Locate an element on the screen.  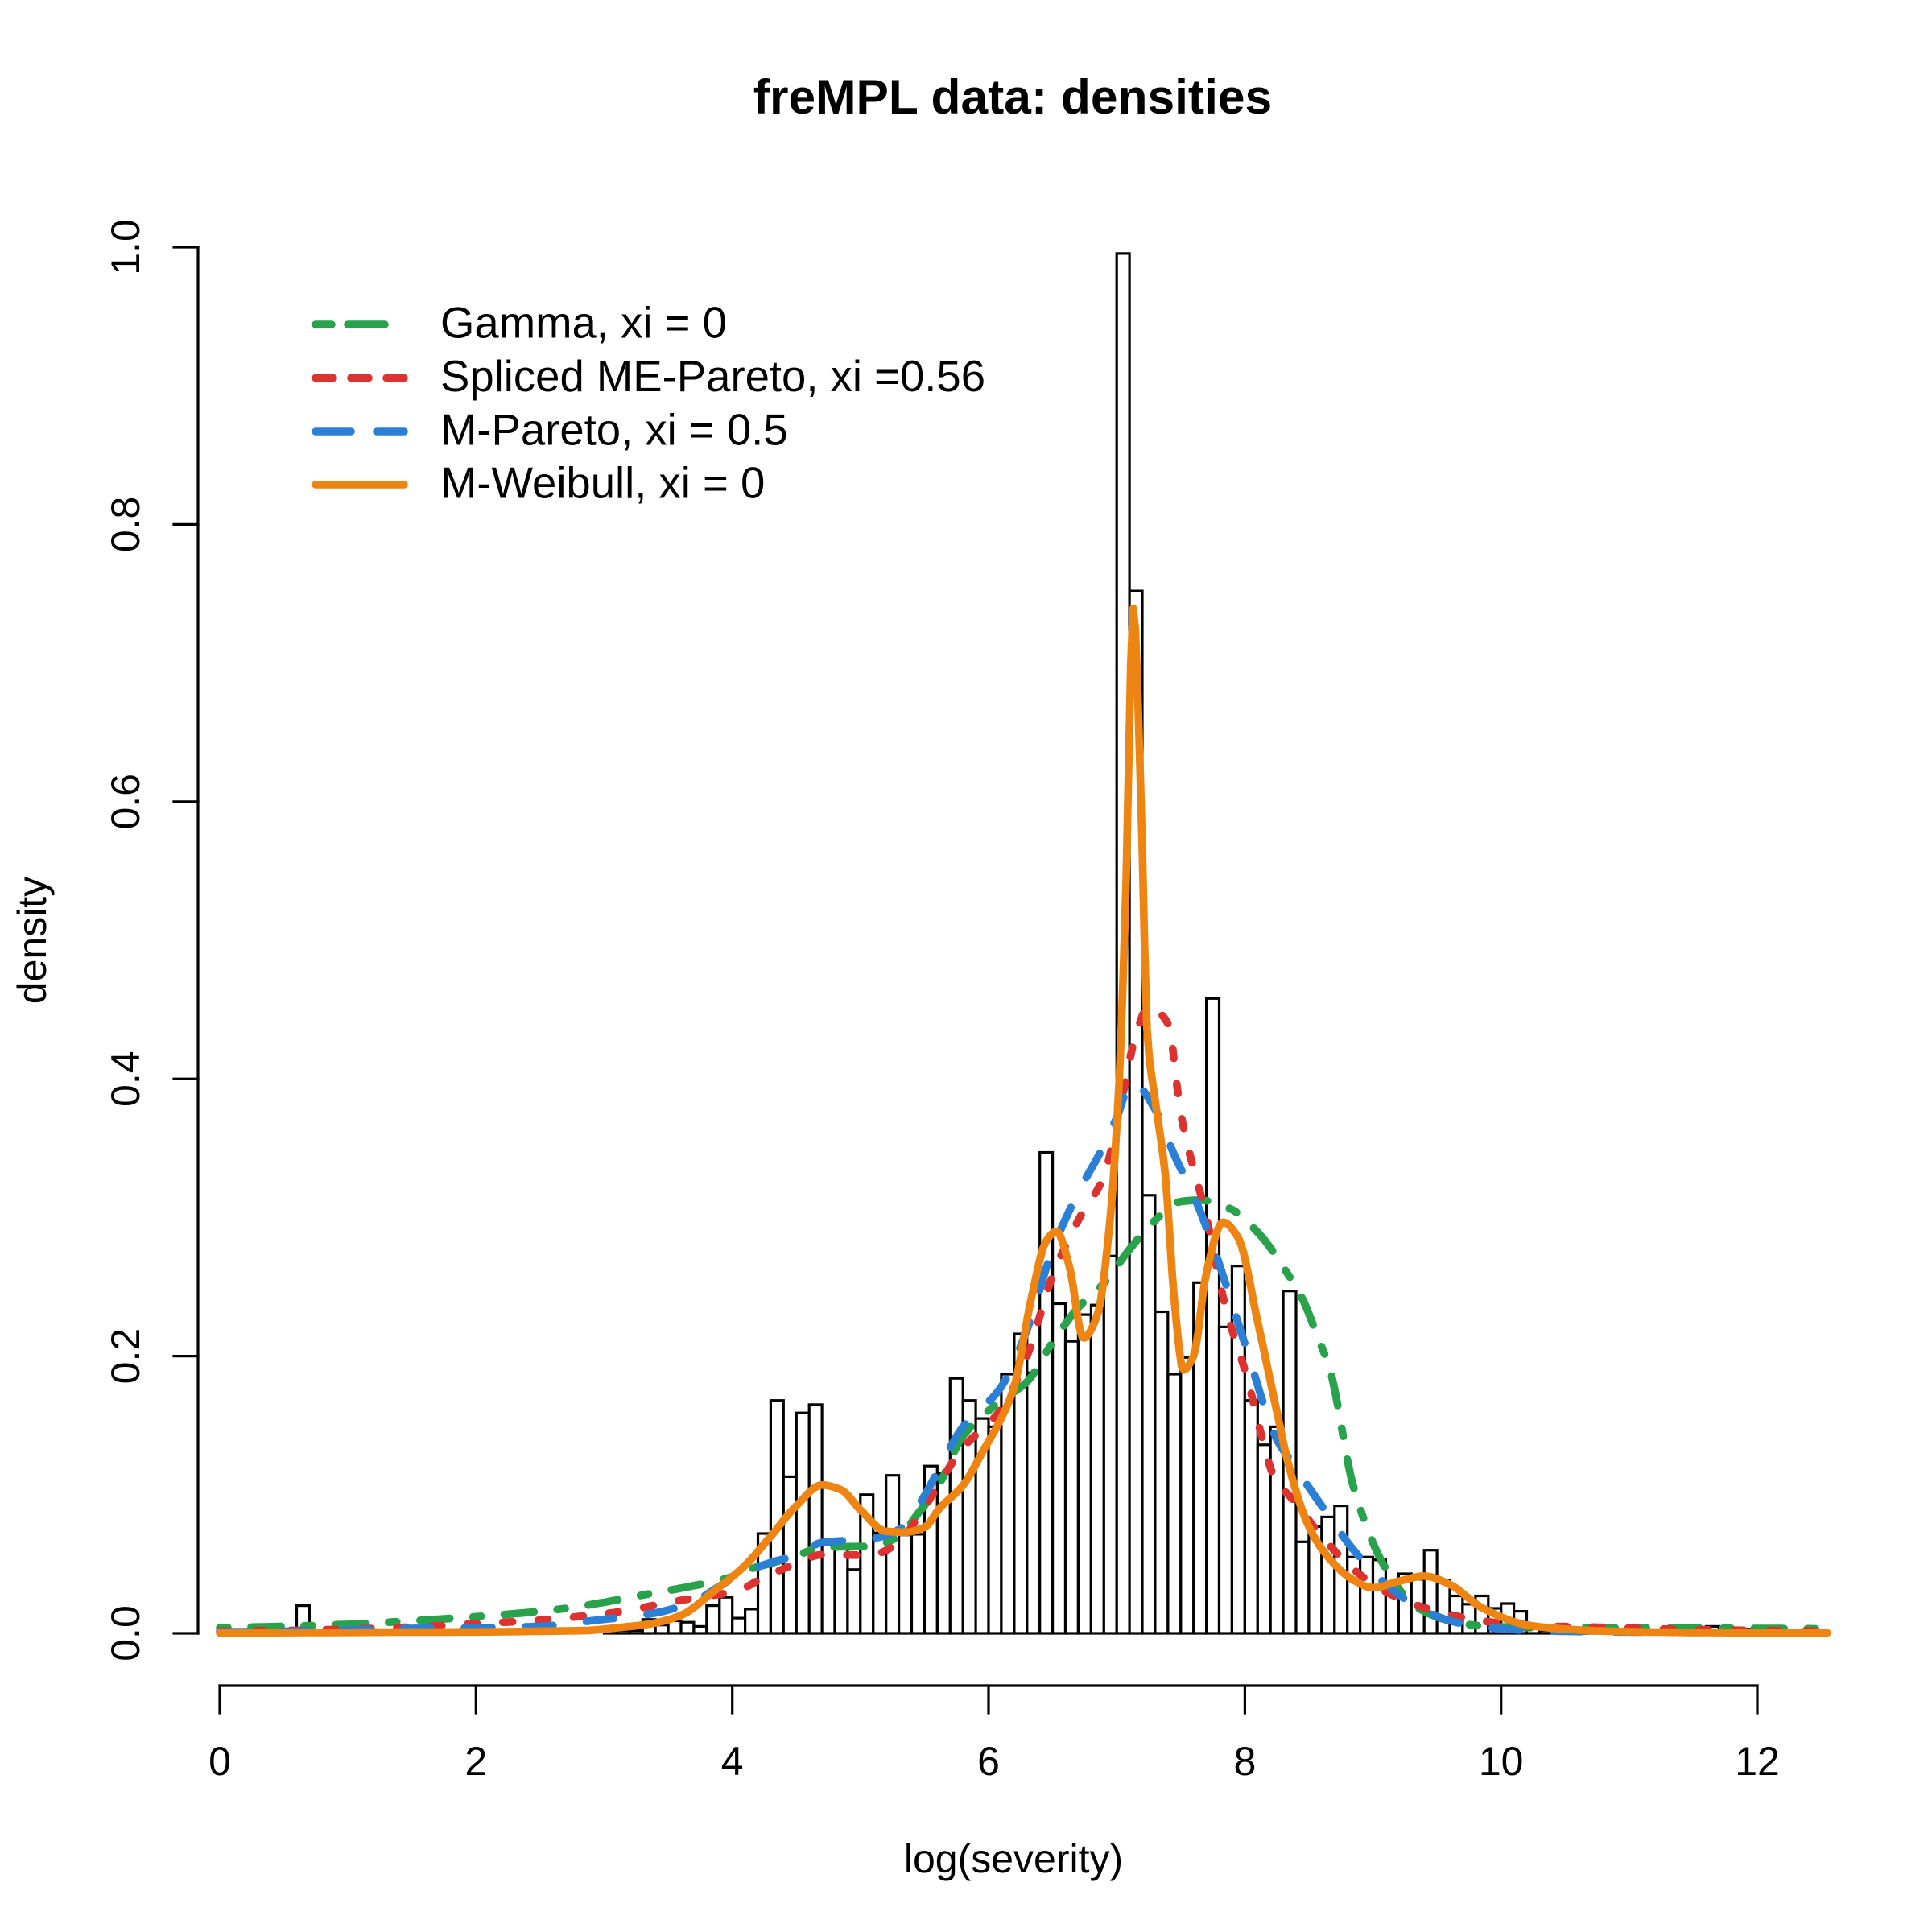
svg-text: 2 is located at coordinates (475, 1762).